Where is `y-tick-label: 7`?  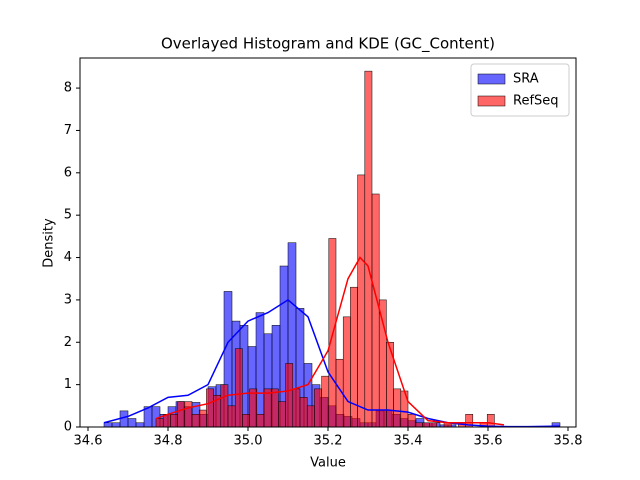
y-tick-label: 7 is located at coordinates (68, 130).